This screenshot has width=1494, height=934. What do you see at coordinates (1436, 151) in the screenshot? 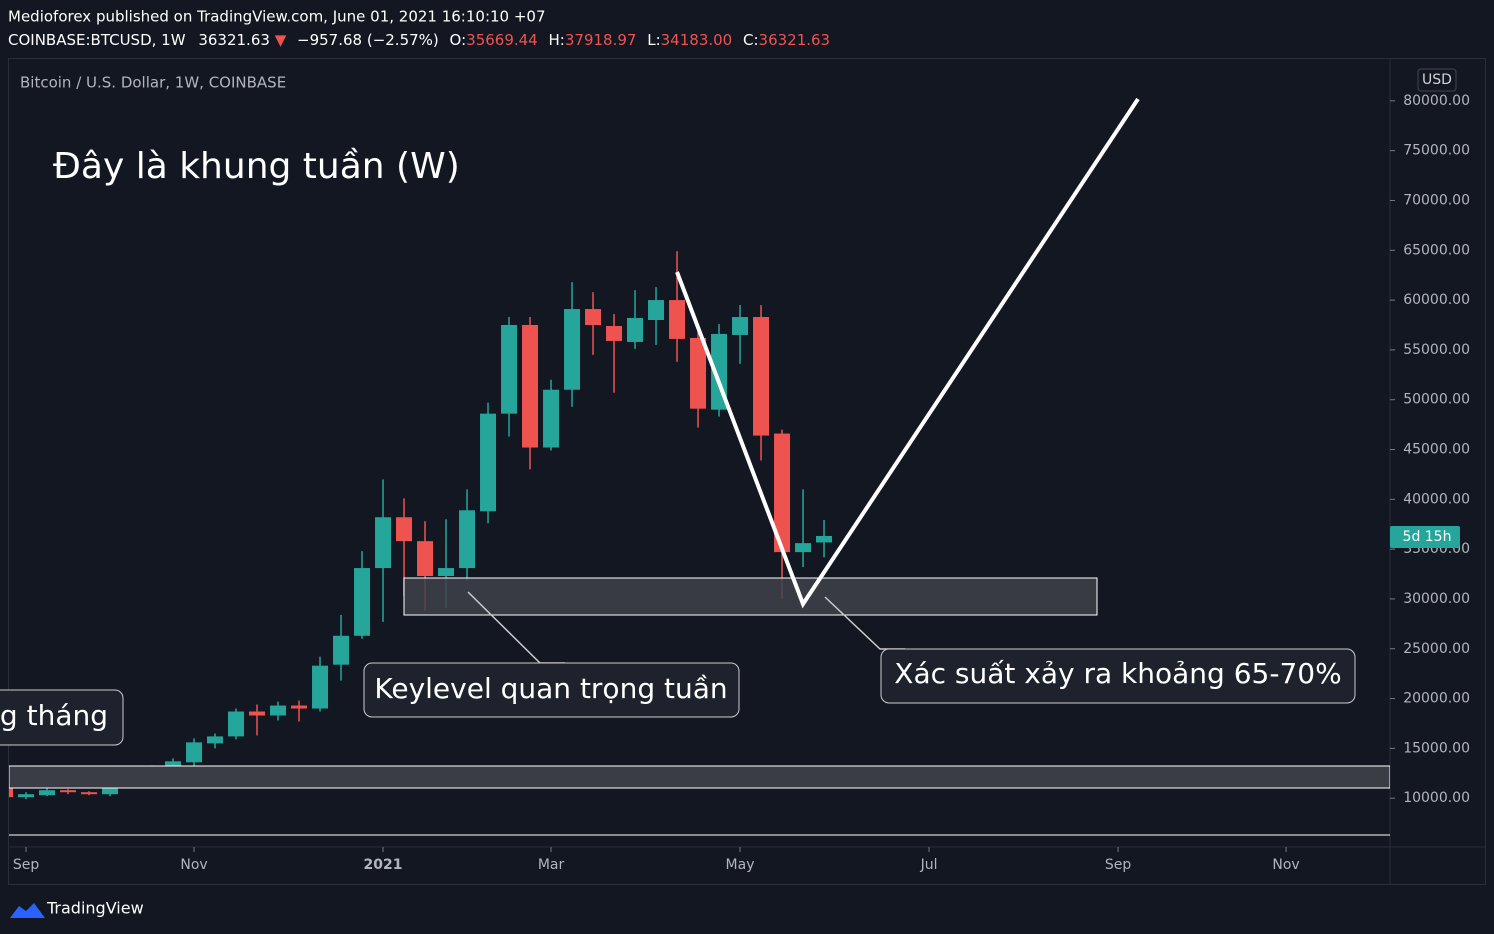
I see `y-tick-label: 75000.00` at bounding box center [1436, 151].